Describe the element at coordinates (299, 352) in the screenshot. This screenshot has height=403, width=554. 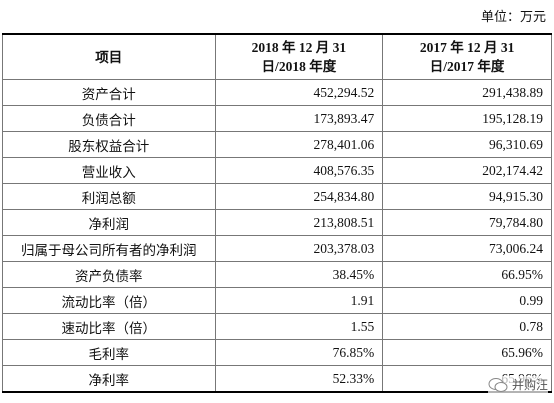
I see `value-cell: 76.85%` at that location.